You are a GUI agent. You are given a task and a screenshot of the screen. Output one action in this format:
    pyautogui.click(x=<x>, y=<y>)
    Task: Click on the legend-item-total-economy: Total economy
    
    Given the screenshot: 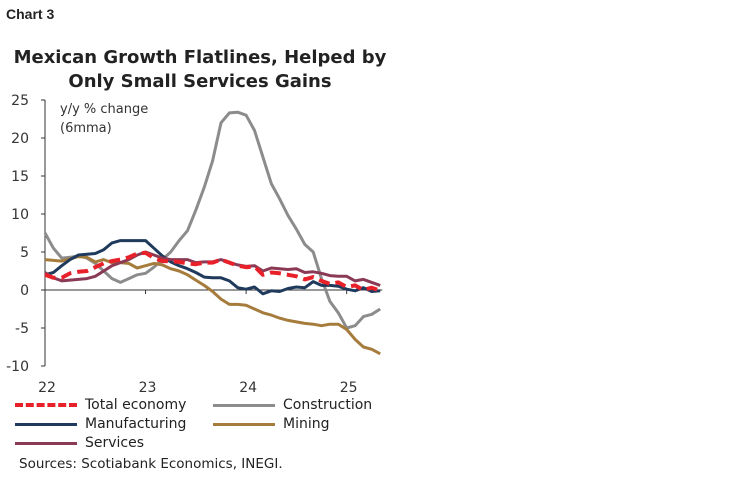 What is the action you would take?
    pyautogui.click(x=100, y=405)
    